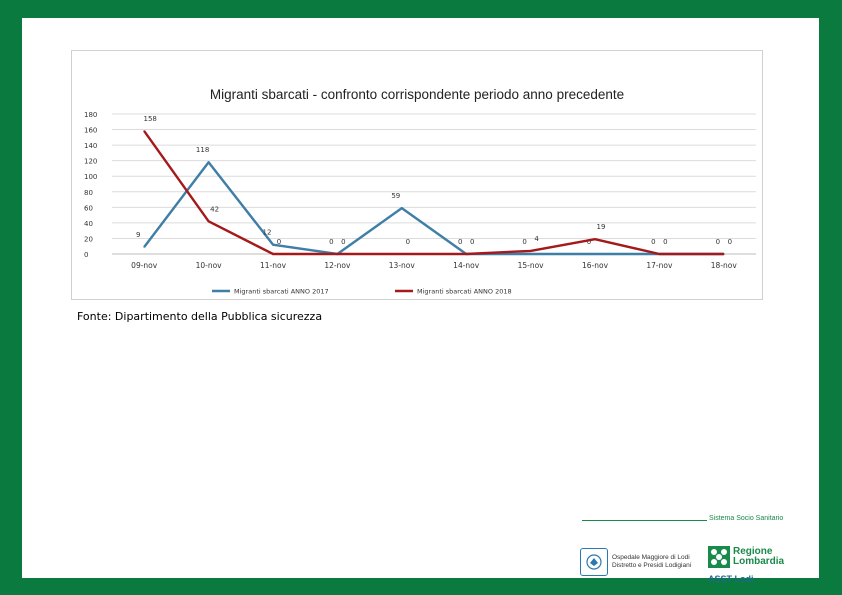 The height and width of the screenshot is (595, 842). I want to click on hospital-emblem-icon, so click(594, 562).